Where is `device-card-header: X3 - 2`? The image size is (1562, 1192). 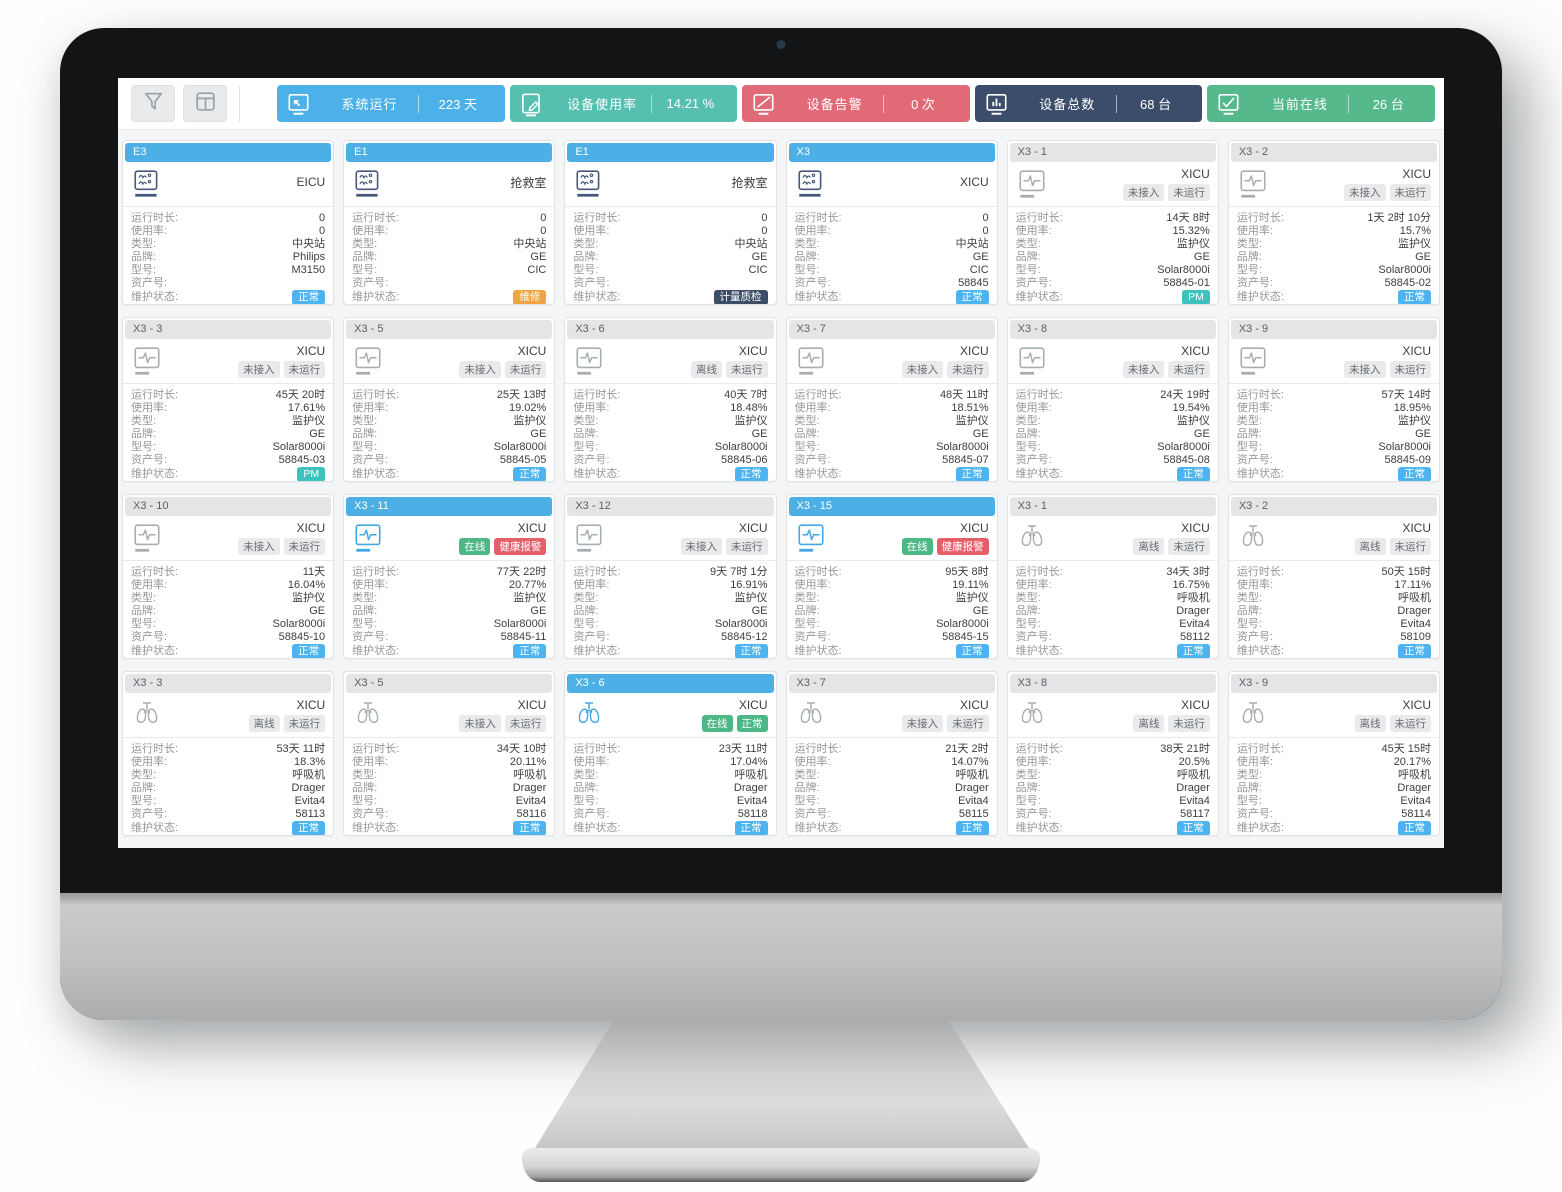
device-card-header: X3 - 2 is located at coordinates (1333, 152).